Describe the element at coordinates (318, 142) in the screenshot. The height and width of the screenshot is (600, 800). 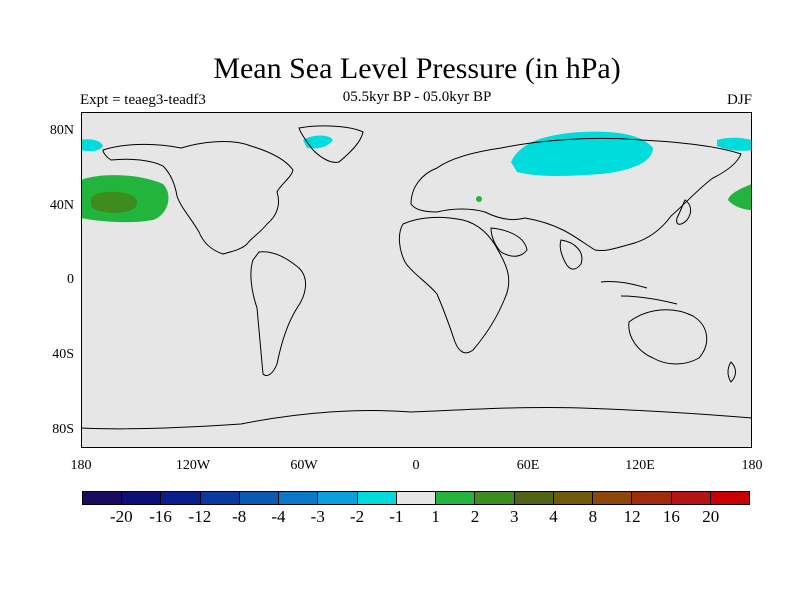
I see `anomaly-greenland` at that location.